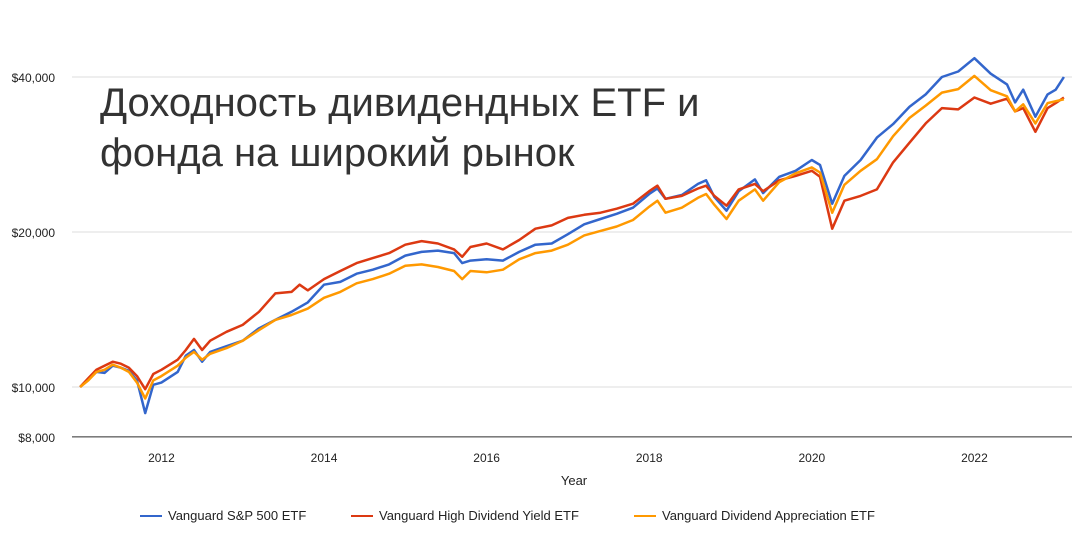  I want to click on x-tick-label: 2018, so click(649, 458).